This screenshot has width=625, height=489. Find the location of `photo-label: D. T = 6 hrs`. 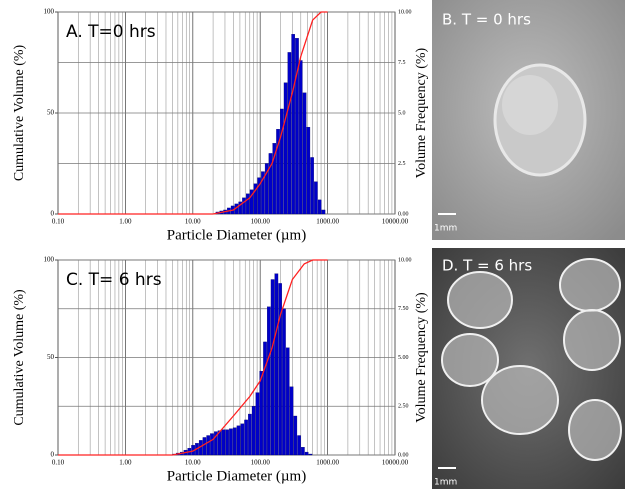

photo-label: D. T = 6 hrs is located at coordinates (487, 266).